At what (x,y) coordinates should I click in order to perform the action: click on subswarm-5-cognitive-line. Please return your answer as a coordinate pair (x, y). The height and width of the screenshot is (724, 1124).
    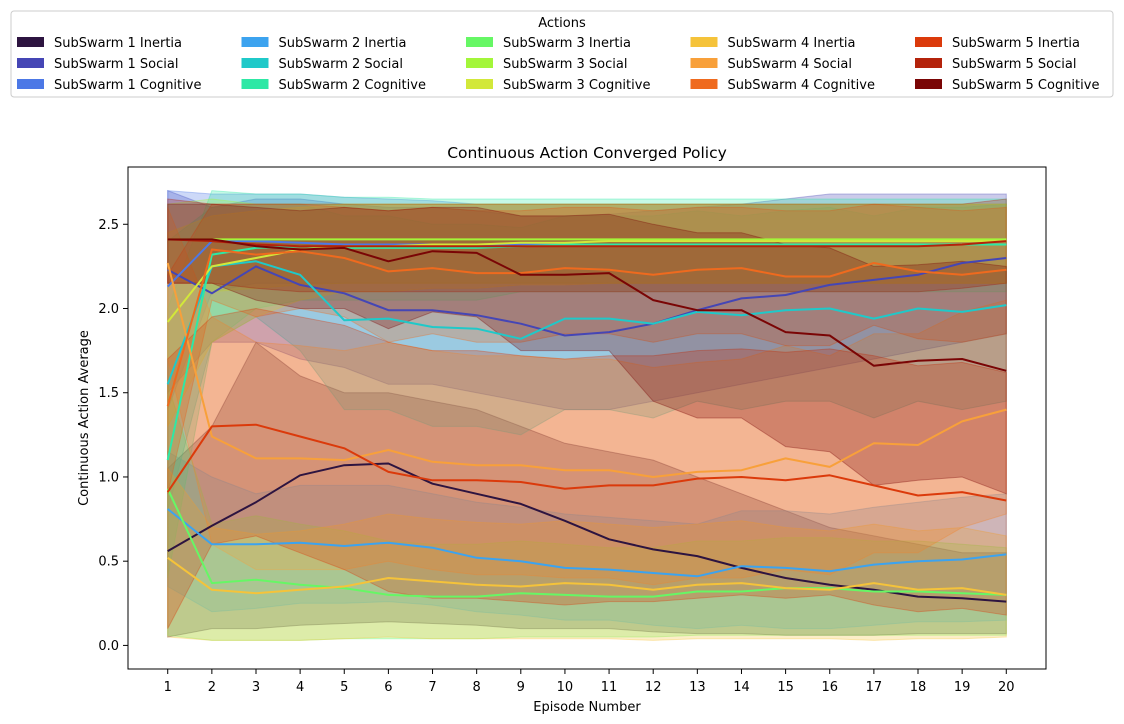
    Looking at the image, I should click on (587, 305).